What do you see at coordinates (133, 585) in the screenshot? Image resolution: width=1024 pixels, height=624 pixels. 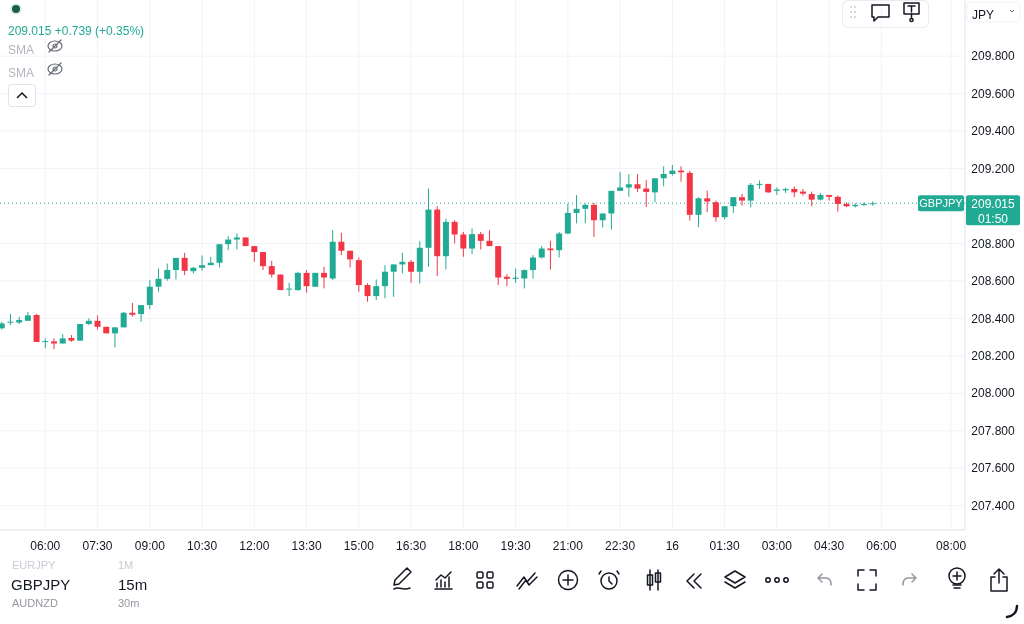 I see `text: 15m` at bounding box center [133, 585].